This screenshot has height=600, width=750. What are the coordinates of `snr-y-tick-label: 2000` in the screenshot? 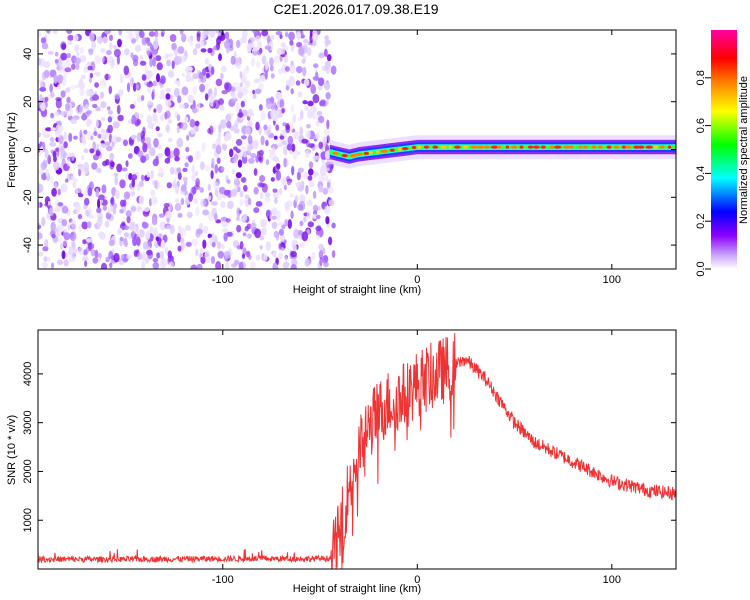 It's located at (28, 471).